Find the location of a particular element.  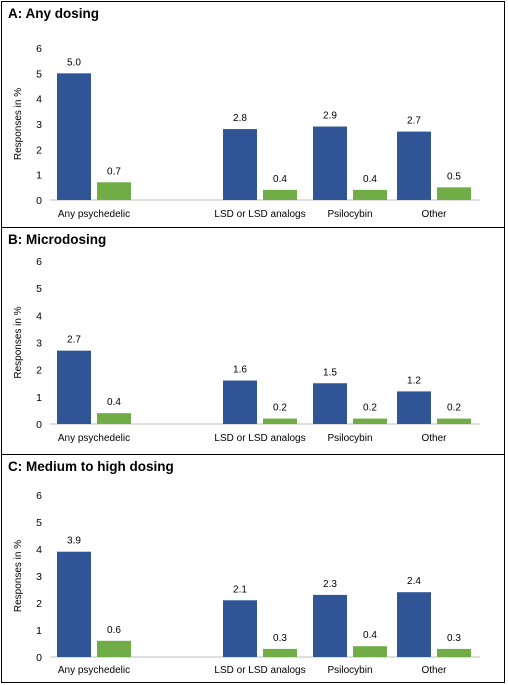

data-label: 2.1 is located at coordinates (240, 589).